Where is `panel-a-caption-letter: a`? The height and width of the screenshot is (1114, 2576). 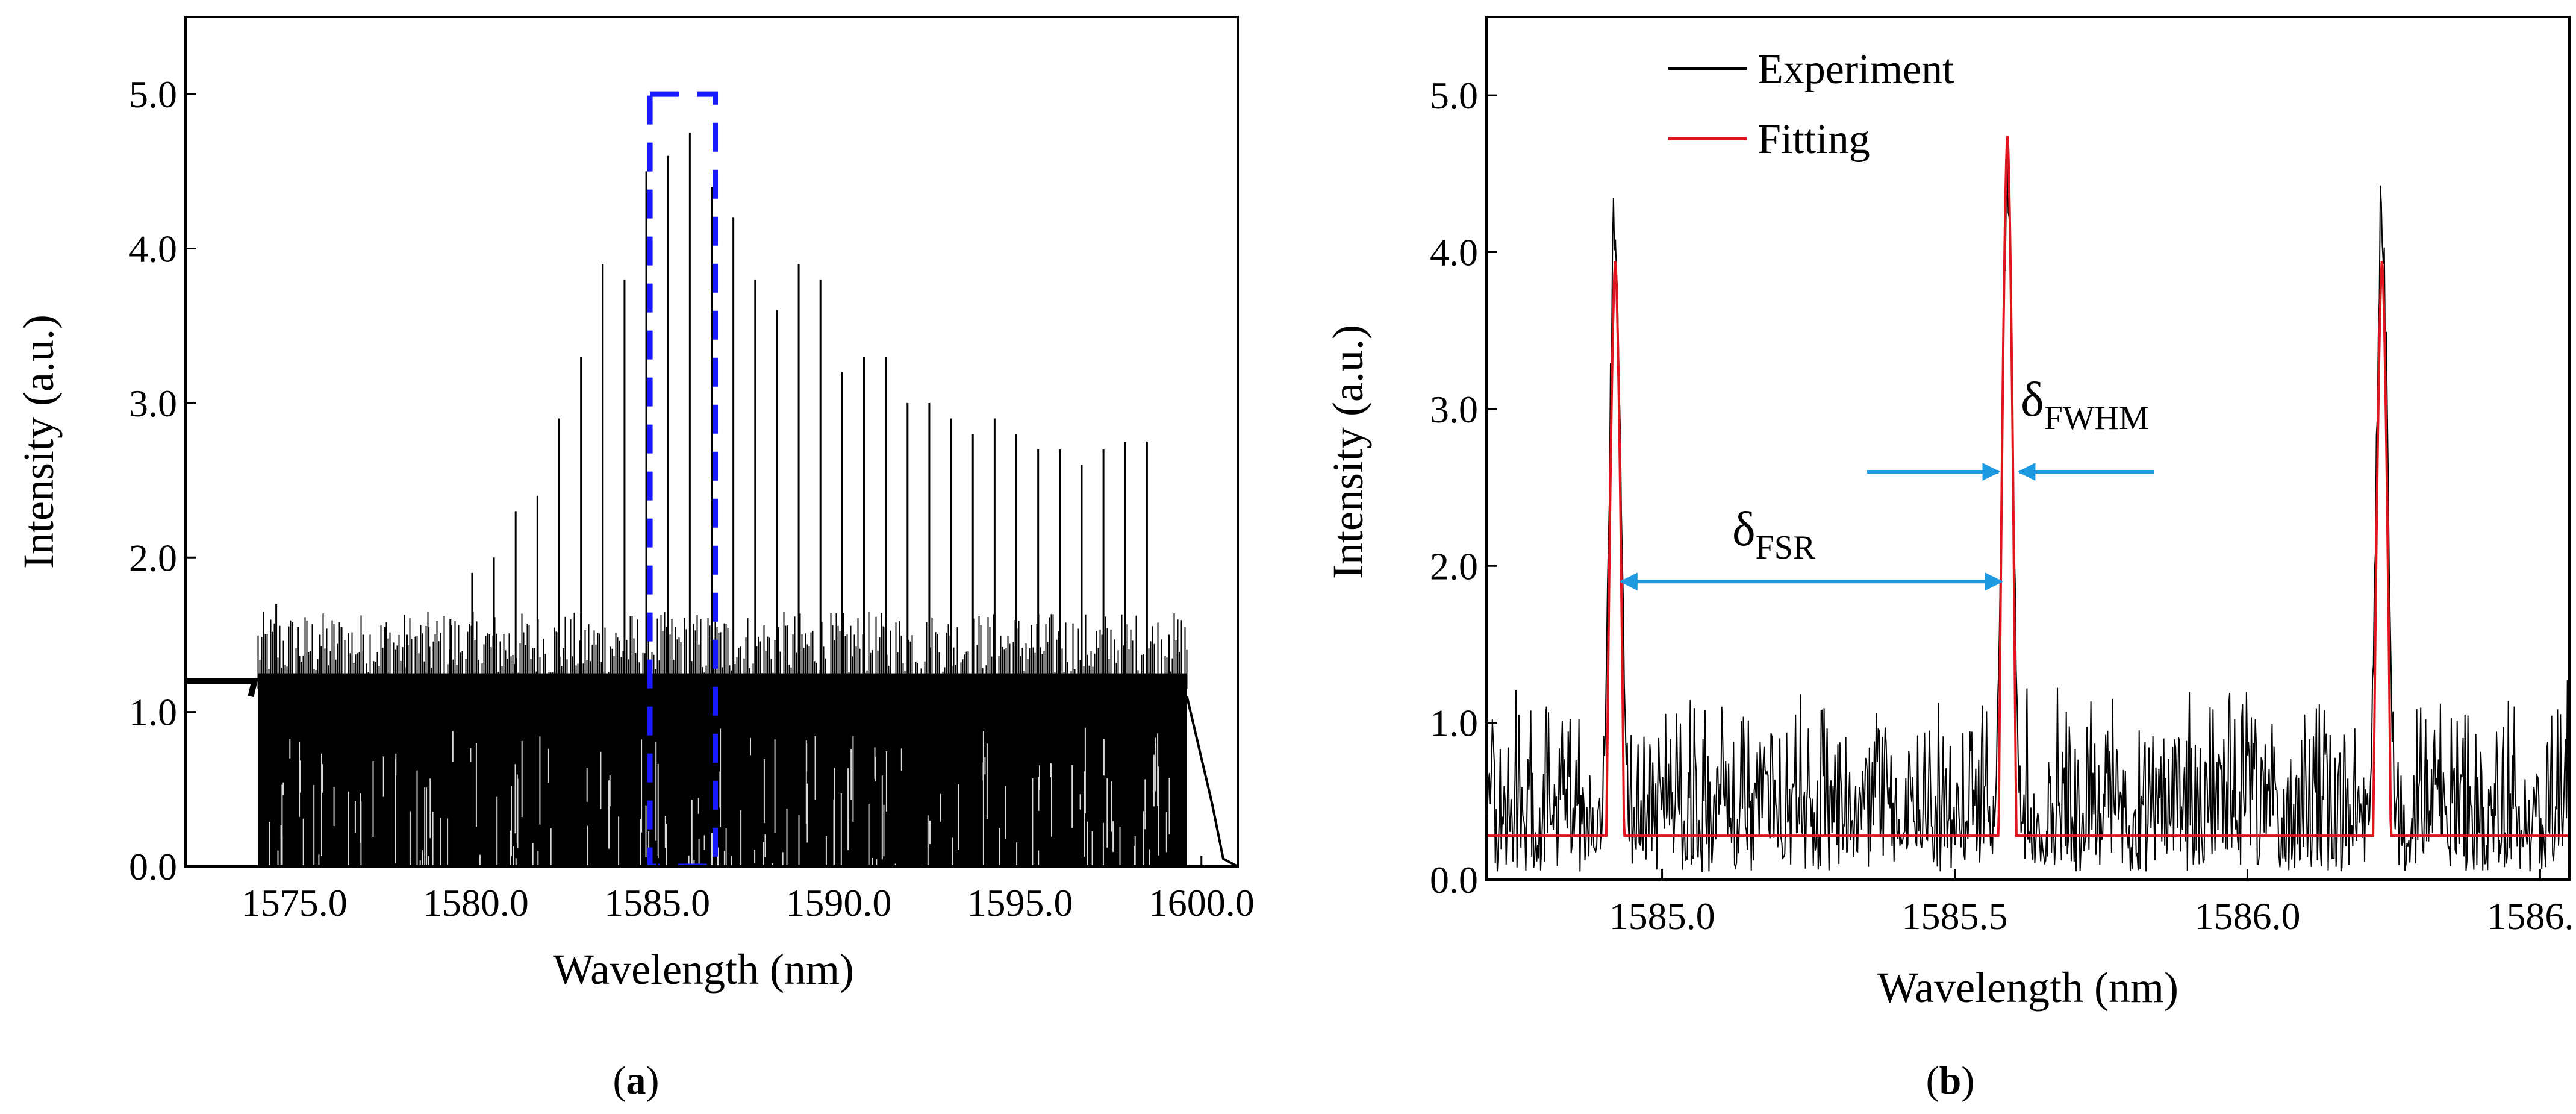
panel-a-caption-letter: a is located at coordinates (636, 1081).